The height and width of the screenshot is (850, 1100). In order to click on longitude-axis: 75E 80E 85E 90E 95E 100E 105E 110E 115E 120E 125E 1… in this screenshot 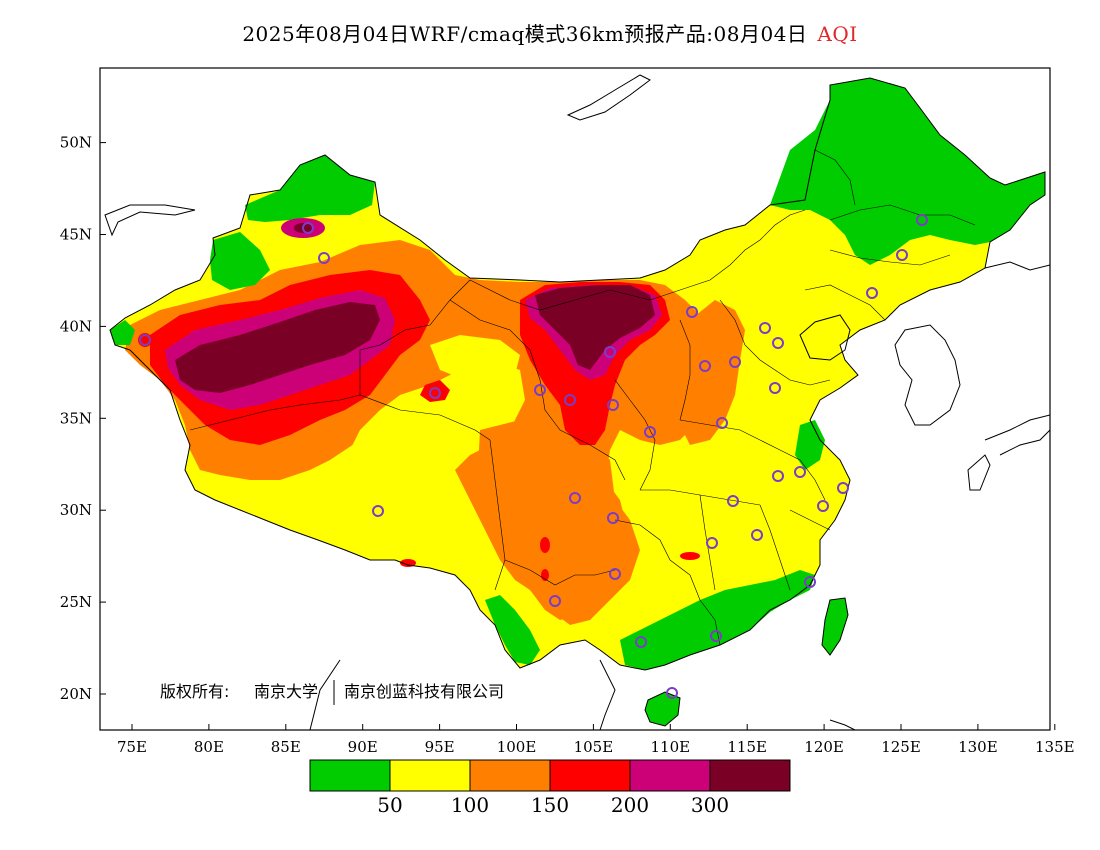, I will do `click(596, 740)`.